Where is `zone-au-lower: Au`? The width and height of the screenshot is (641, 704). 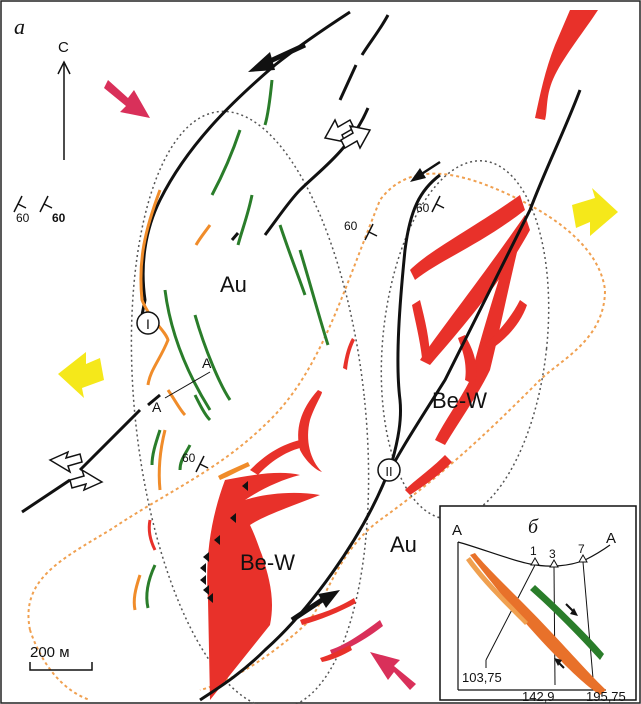 zone-au-lower: Au is located at coordinates (403, 544).